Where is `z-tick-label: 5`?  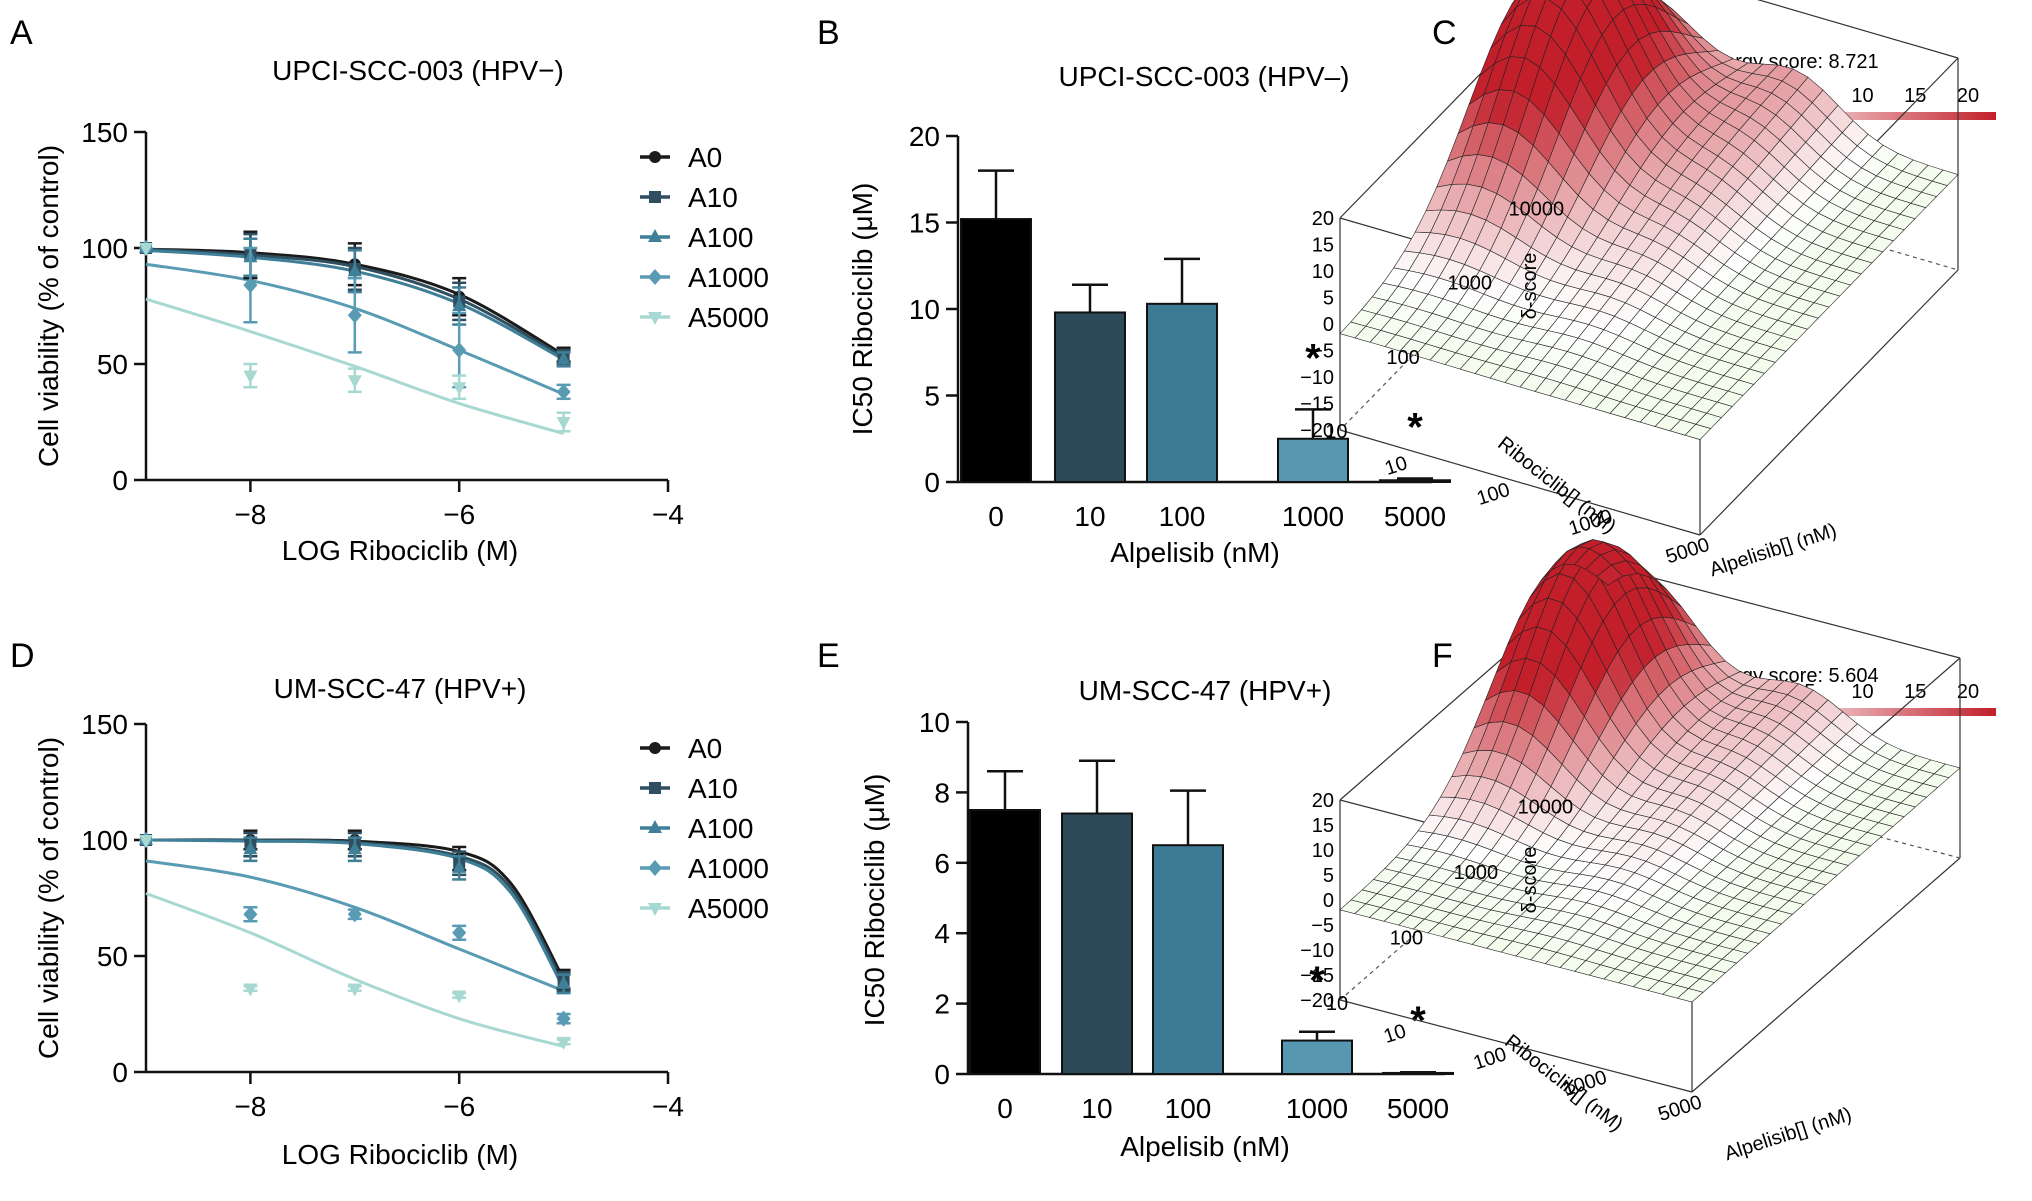
z-tick-label: 5 is located at coordinates (1328, 299).